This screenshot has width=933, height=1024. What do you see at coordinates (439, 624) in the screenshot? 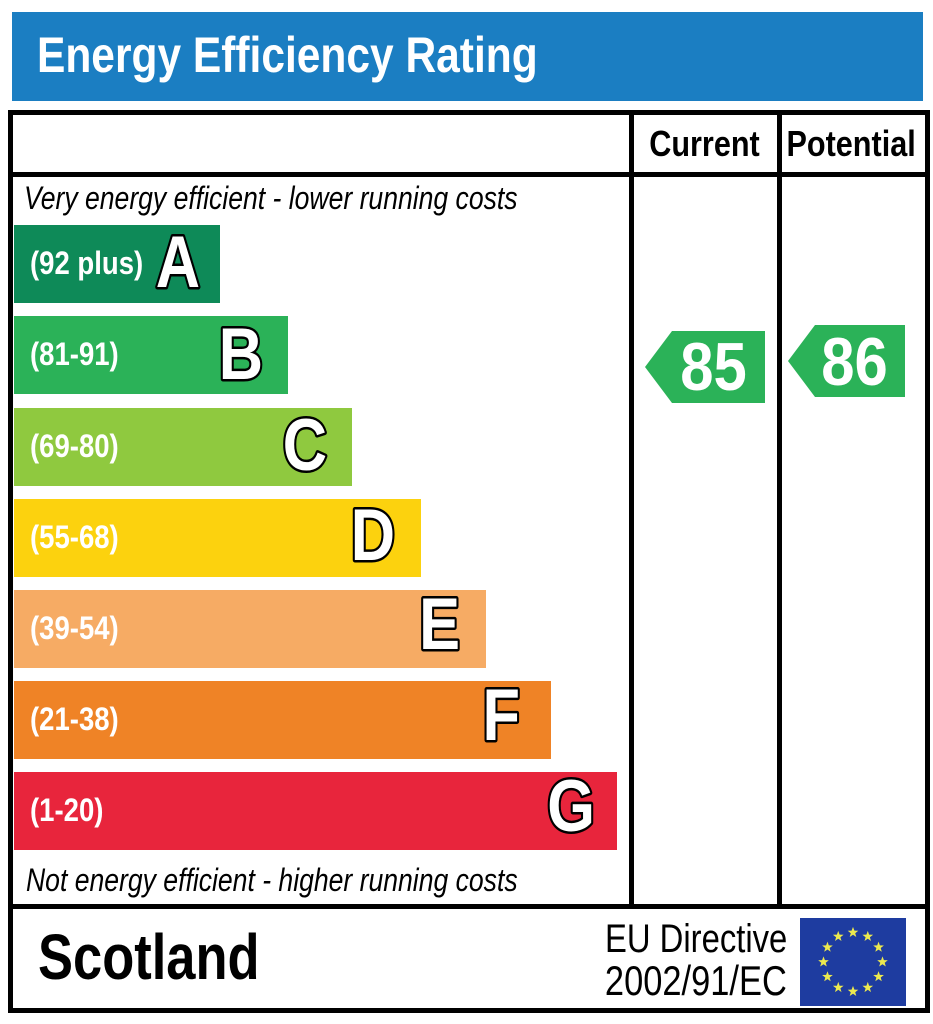
I see `svg-text: E` at bounding box center [439, 624].